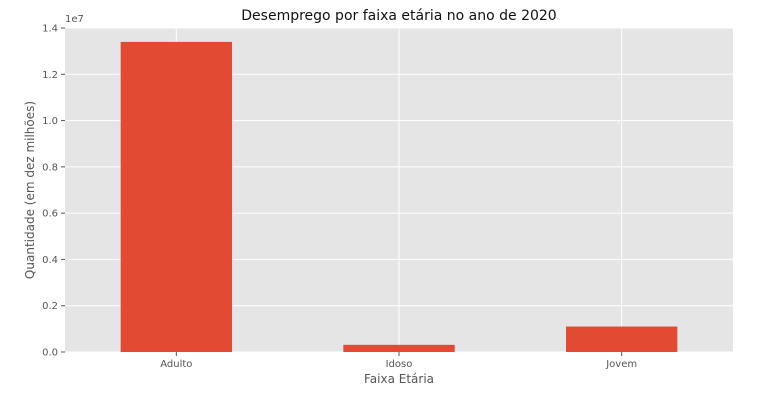 Image resolution: width=778 pixels, height=411 pixels. What do you see at coordinates (50, 353) in the screenshot?
I see `y-tick-label: 0.0` at bounding box center [50, 353].